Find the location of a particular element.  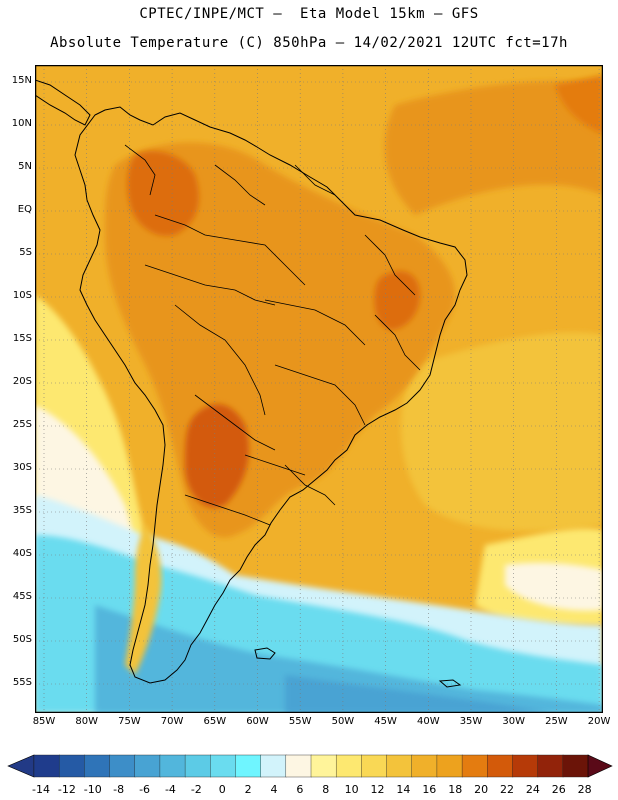

lat-label: 50S is located at coordinates (22, 639).